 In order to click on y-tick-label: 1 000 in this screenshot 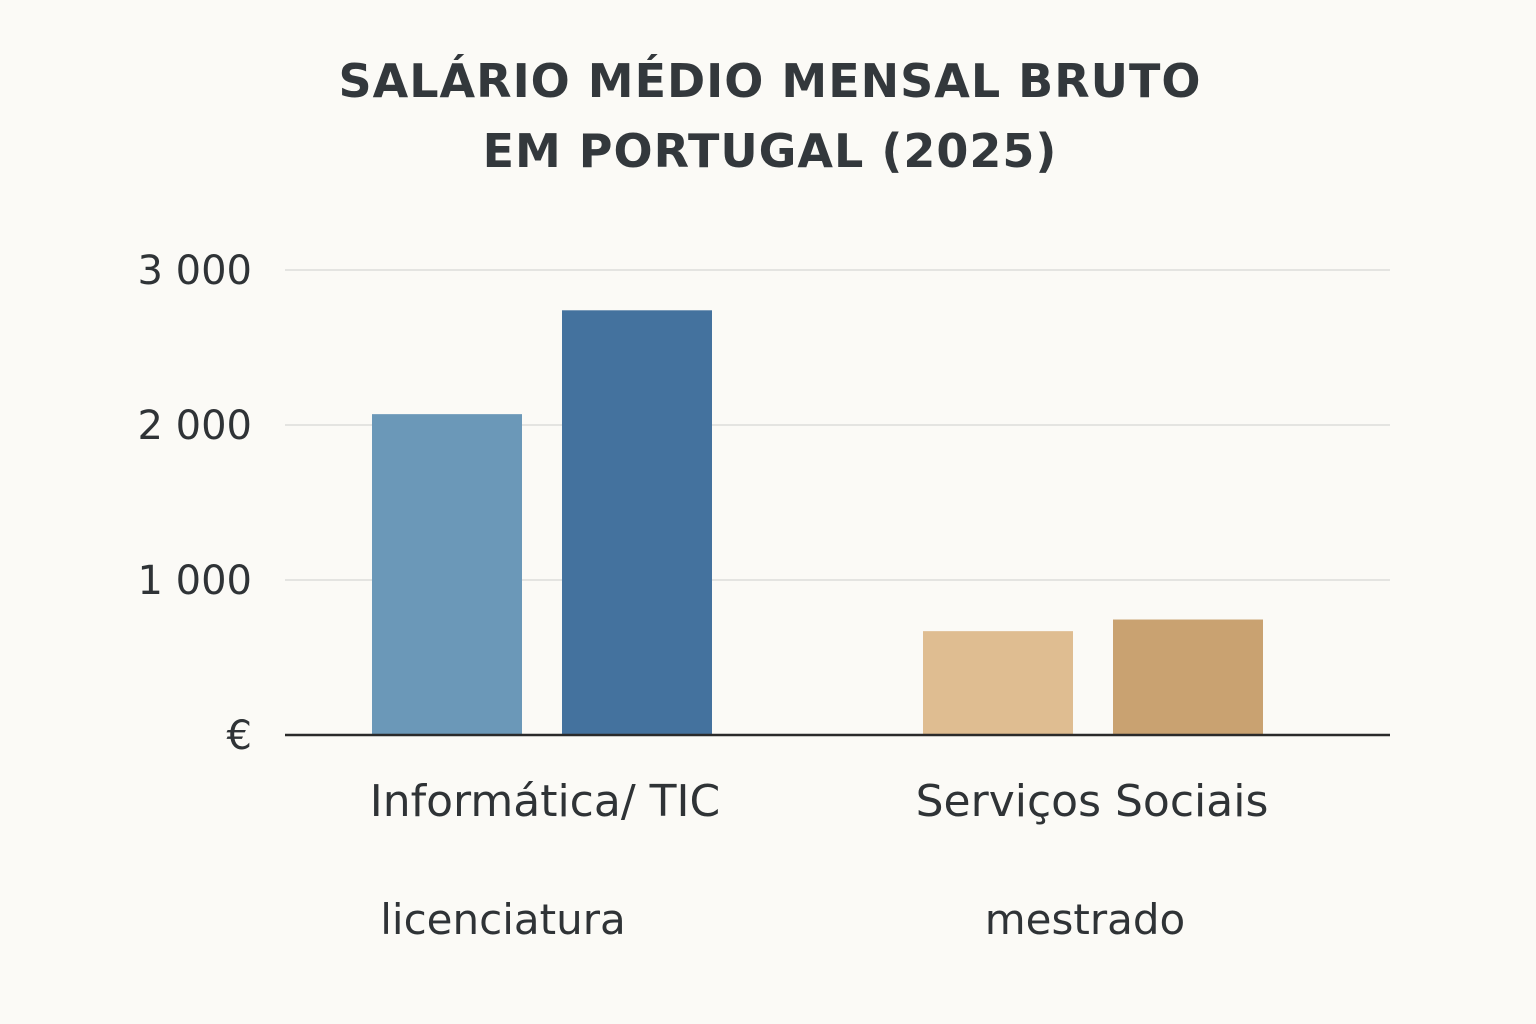, I will do `click(194, 581)`.